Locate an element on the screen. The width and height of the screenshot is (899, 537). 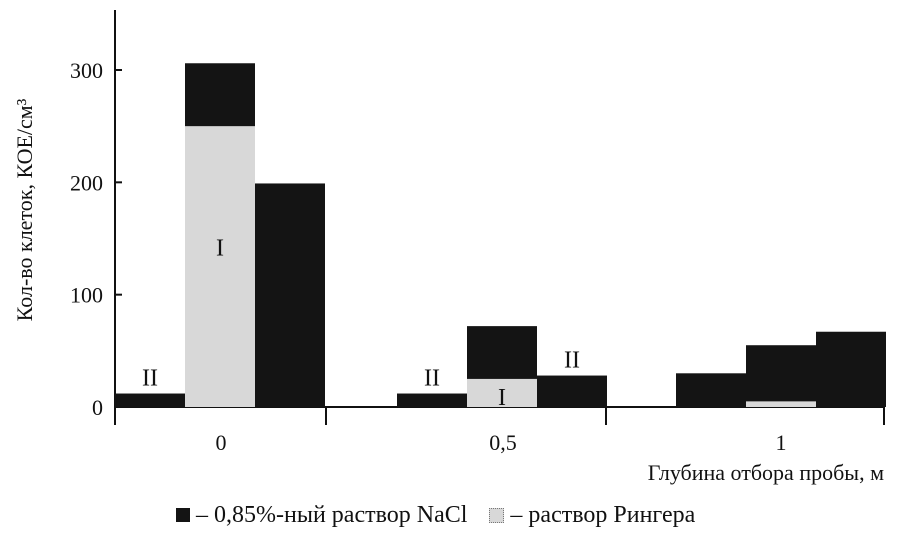
y-tick-label: 100 is located at coordinates (86, 295).